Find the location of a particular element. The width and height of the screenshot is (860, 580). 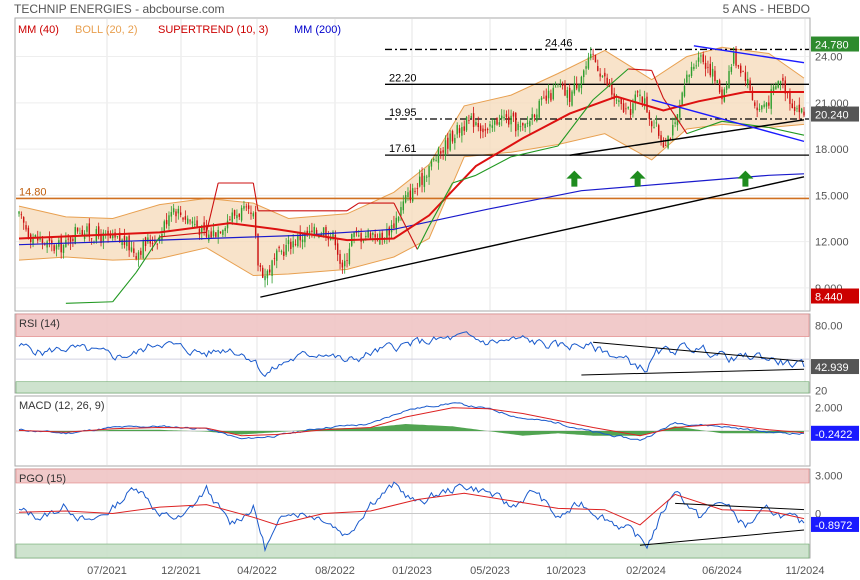

level-label-1: 22.20 is located at coordinates (403, 78).